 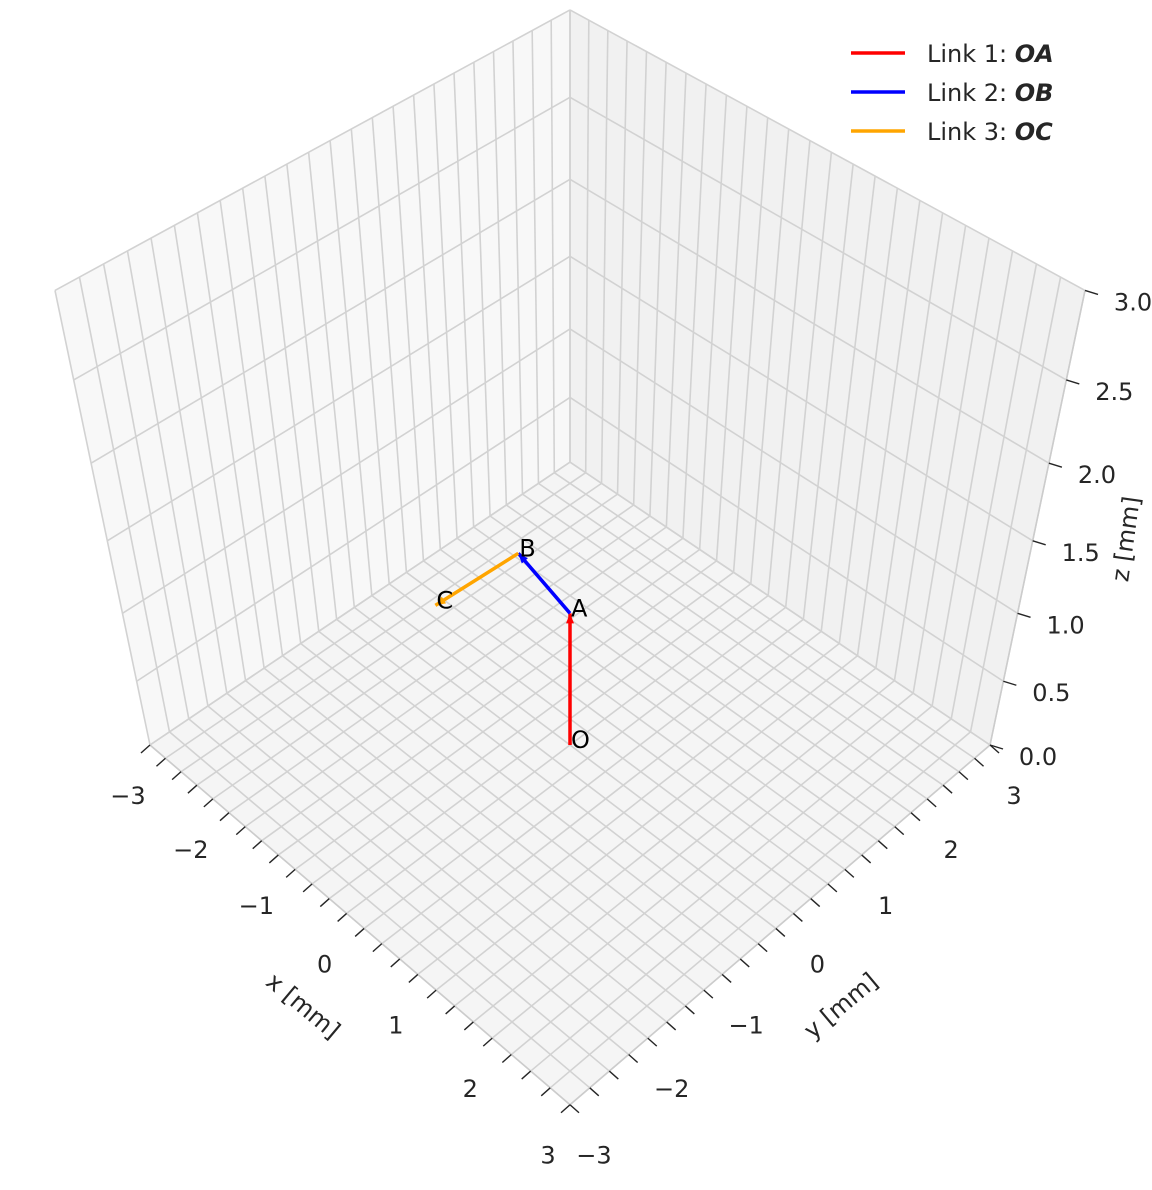 I want to click on x-tick-label: 0, so click(x=324, y=964).